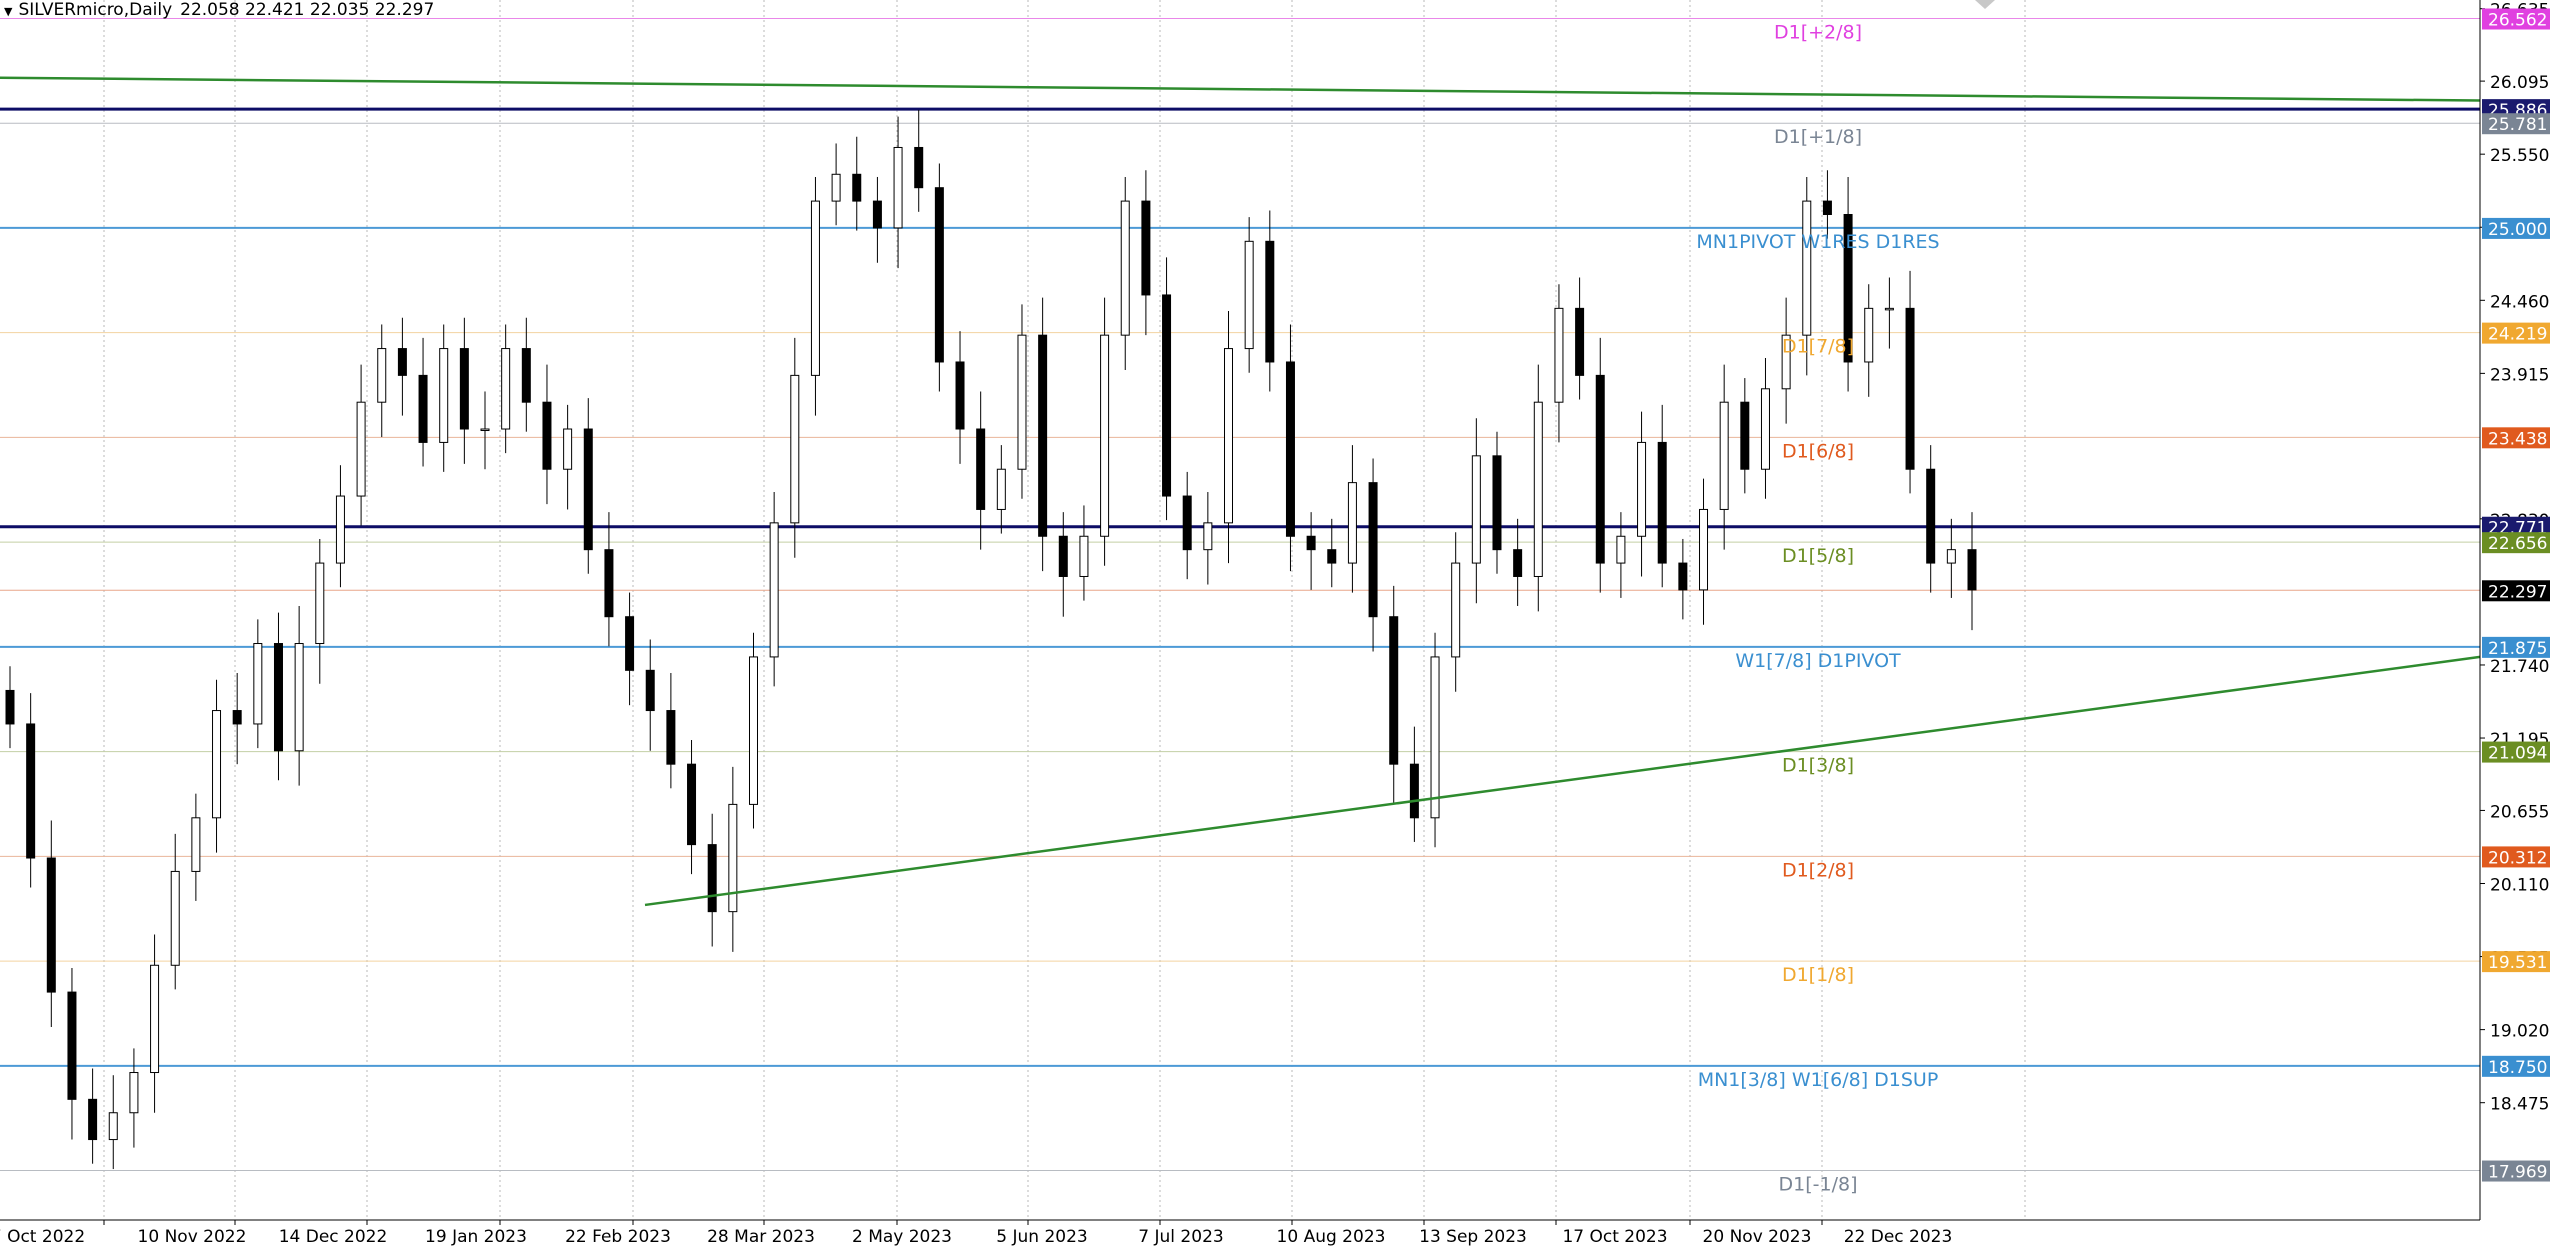  What do you see at coordinates (8, 11) in the screenshot?
I see `collapse-arrow-icon: ▼` at bounding box center [8, 11].